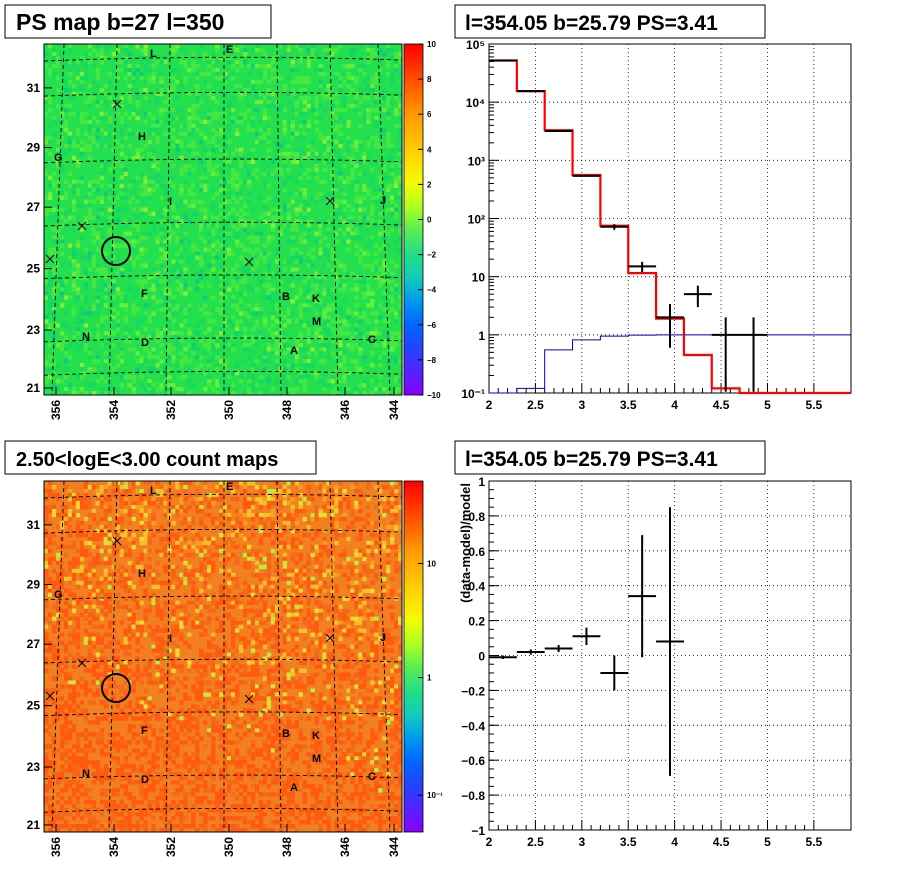  Describe the element at coordinates (431, 44) in the screenshot. I see `colorbar-tick-label: 10` at that location.